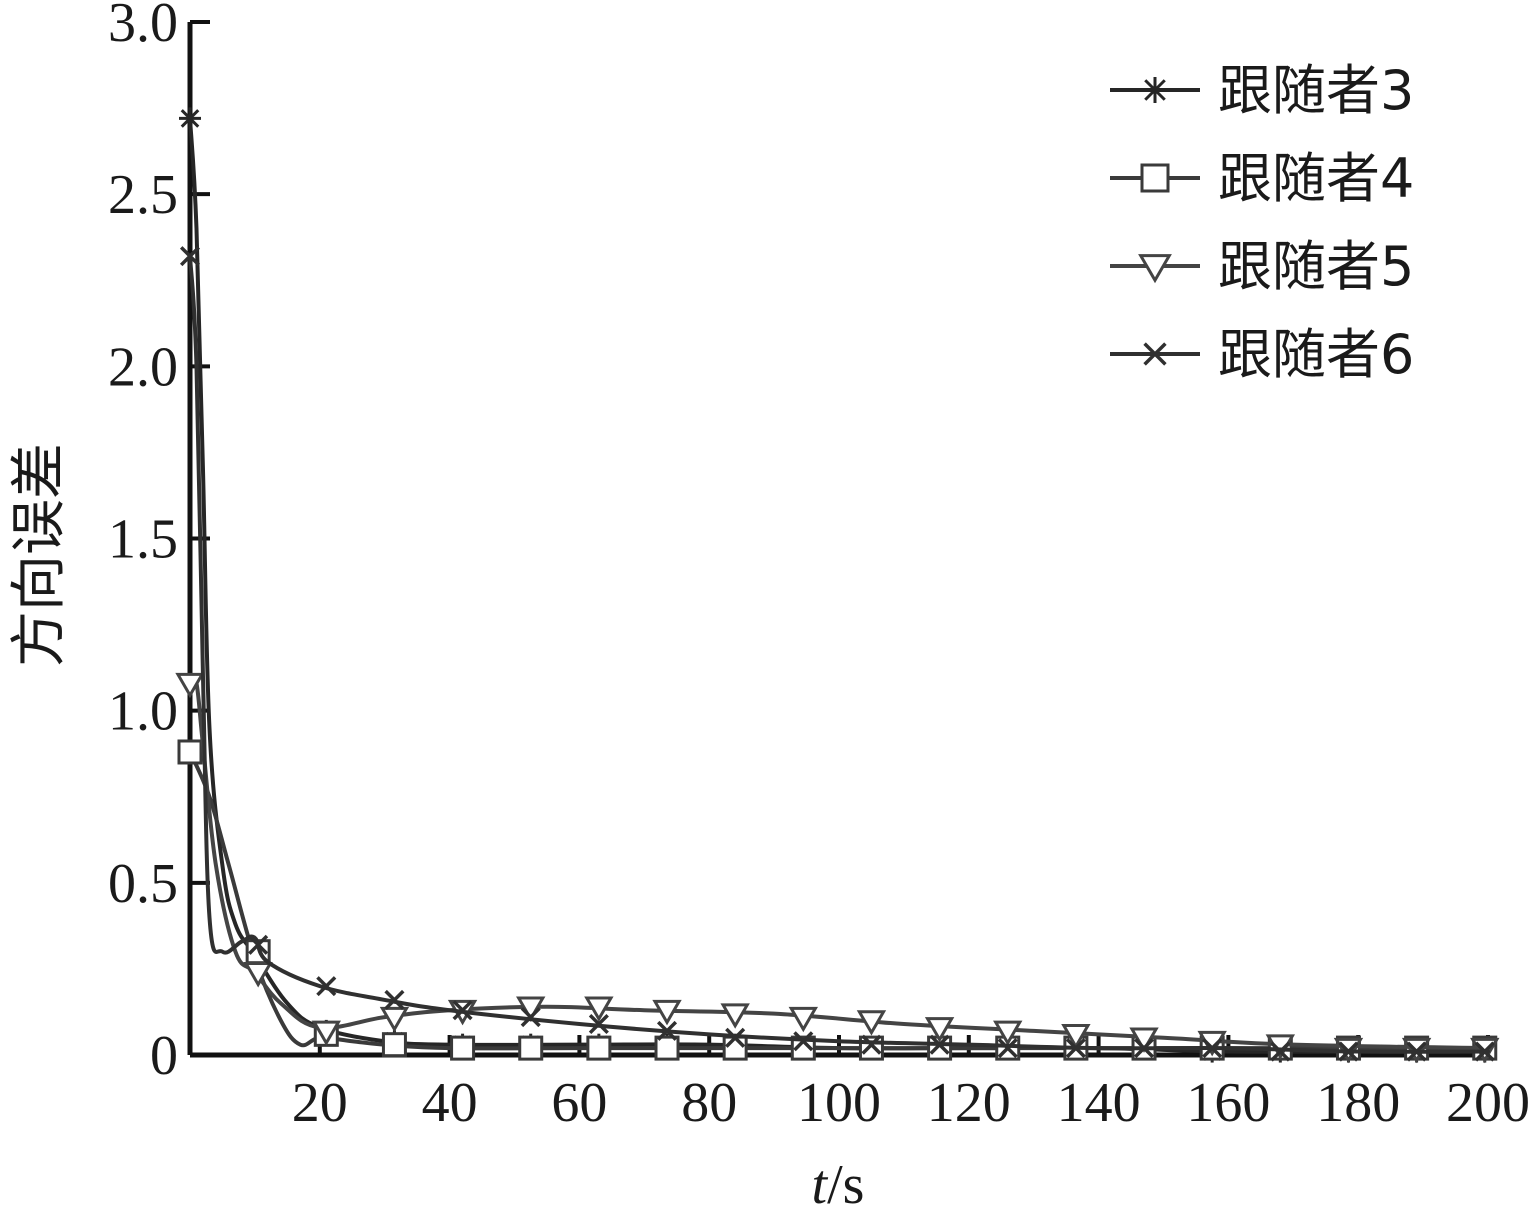  Describe the element at coordinates (143, 884) in the screenshot. I see `y-tick-label: 0.5` at that location.